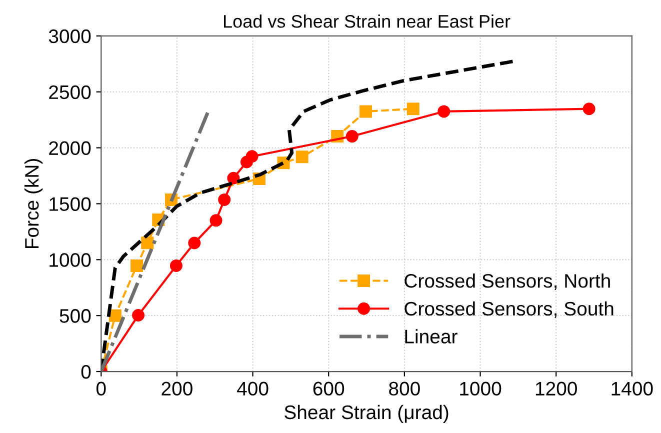  What do you see at coordinates (481, 389) in the screenshot?
I see `x-tick-label: 1000` at bounding box center [481, 389].